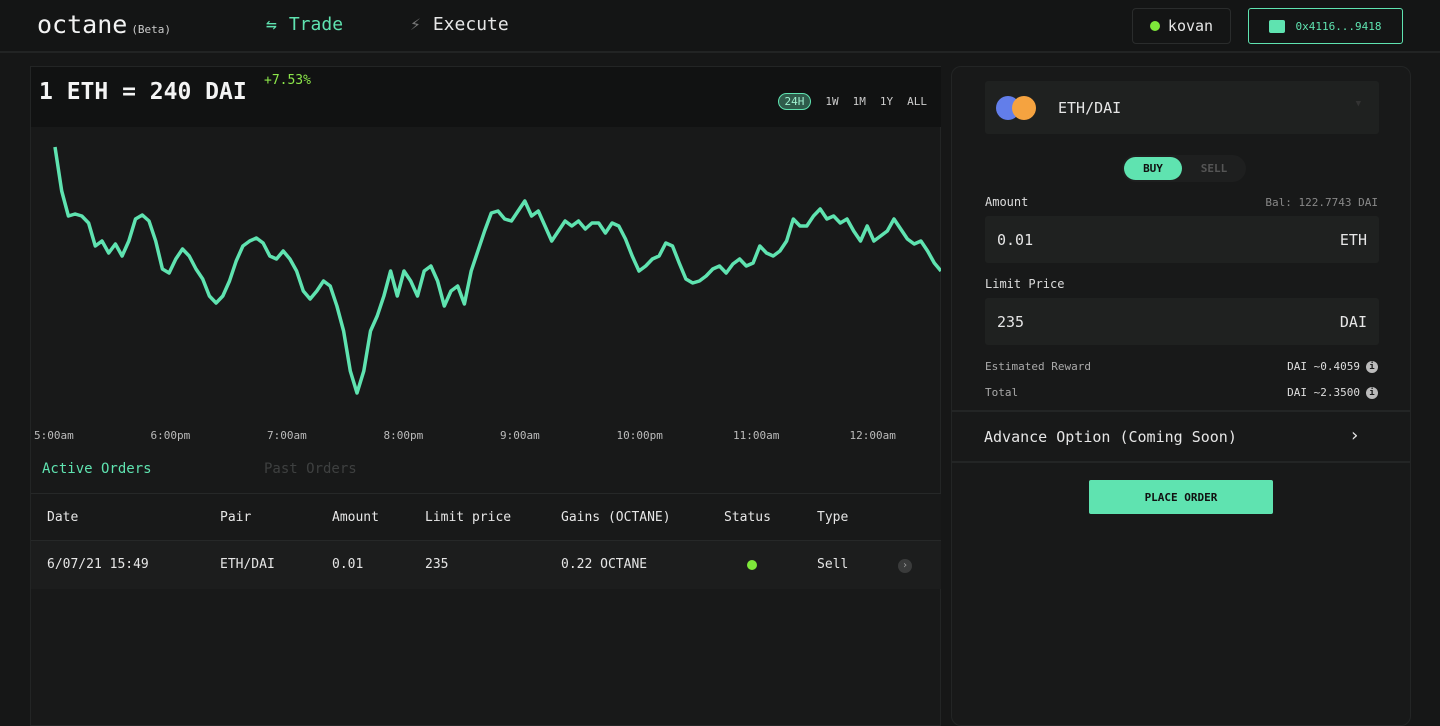  Describe the element at coordinates (348, 564) in the screenshot. I see `cell-amount: 0.01` at that location.